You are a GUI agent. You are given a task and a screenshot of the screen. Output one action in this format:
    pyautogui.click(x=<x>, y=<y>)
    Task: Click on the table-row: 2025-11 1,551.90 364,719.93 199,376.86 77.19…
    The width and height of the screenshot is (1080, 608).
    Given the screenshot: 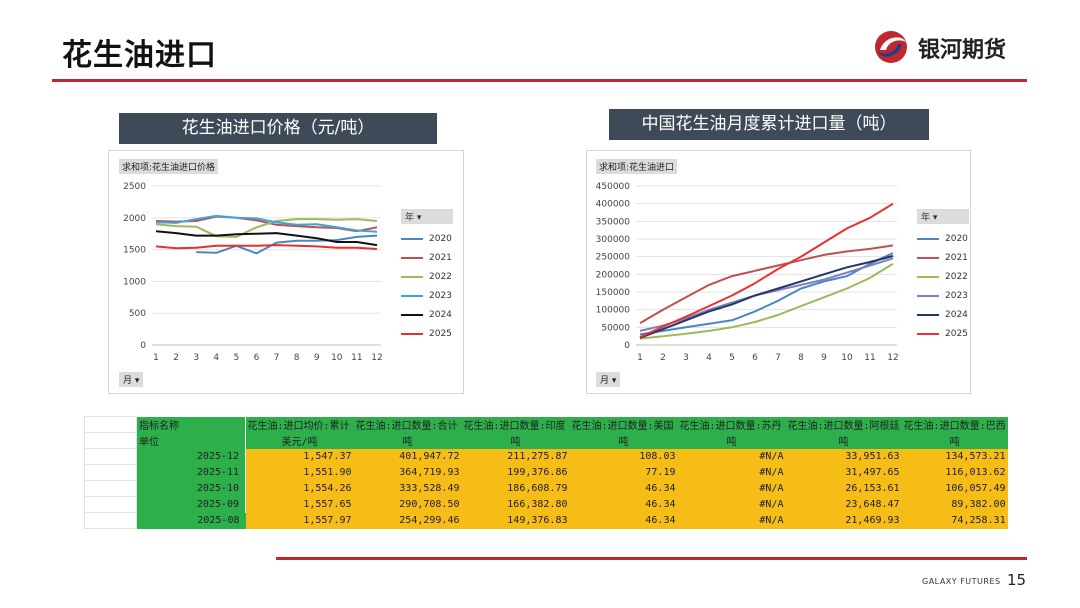 What is the action you would take?
    pyautogui.click(x=546, y=472)
    